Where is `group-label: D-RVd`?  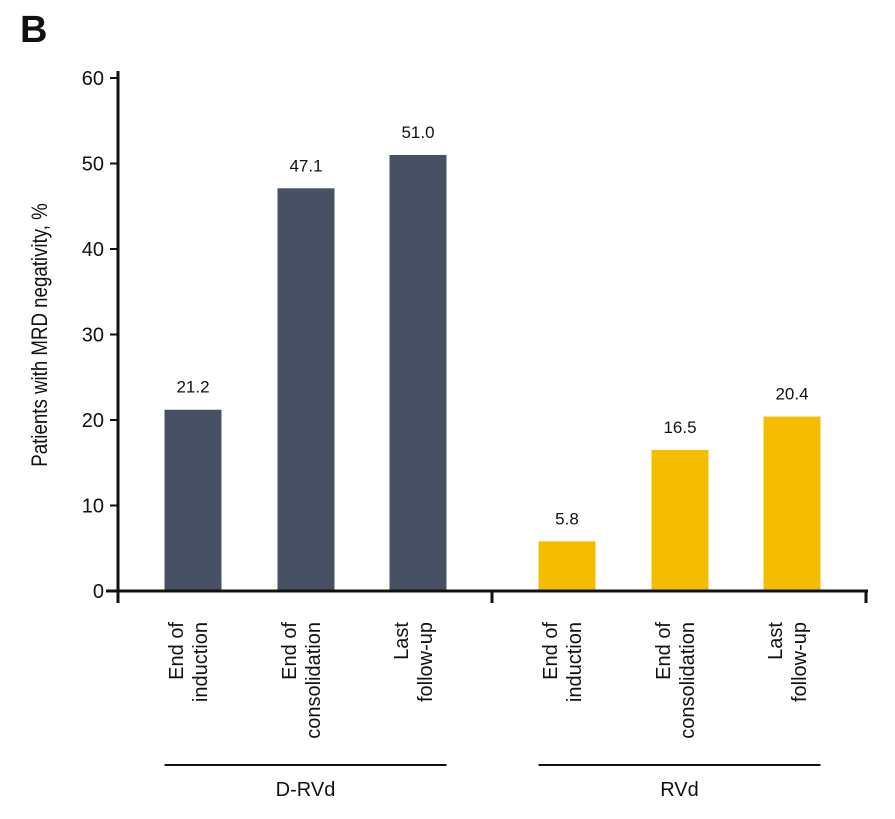 group-label: D-RVd is located at coordinates (306, 790).